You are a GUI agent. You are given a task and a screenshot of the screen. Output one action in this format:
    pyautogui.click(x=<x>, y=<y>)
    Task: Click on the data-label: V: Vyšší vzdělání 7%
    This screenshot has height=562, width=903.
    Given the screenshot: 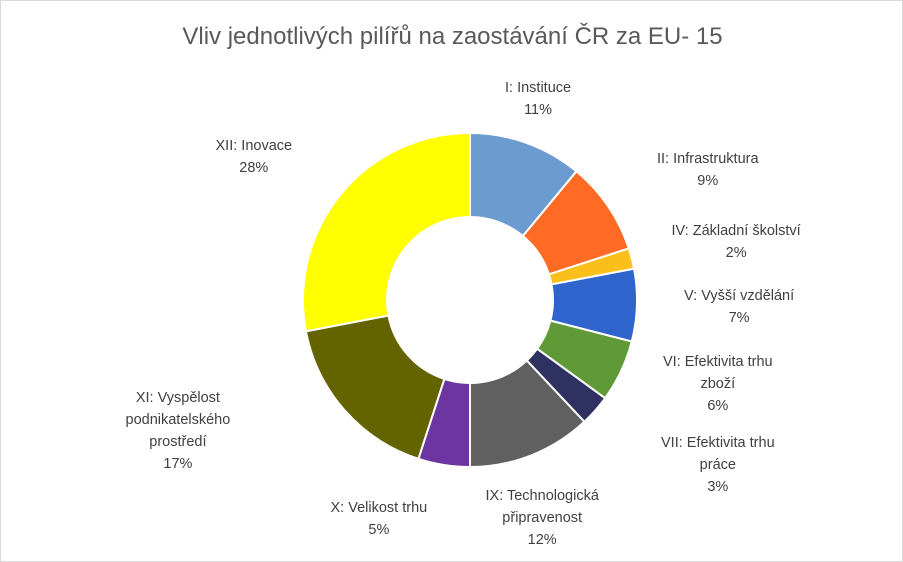 What is the action you would take?
    pyautogui.click(x=739, y=307)
    